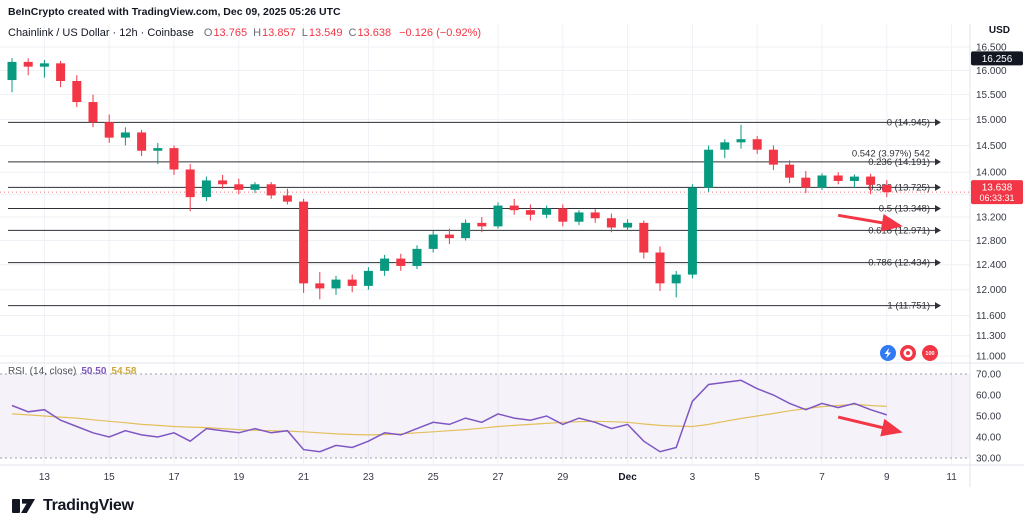 The height and width of the screenshot is (524, 1024). Describe the element at coordinates (991, 218) in the screenshot. I see `price-axis-label: 13.200` at that location.